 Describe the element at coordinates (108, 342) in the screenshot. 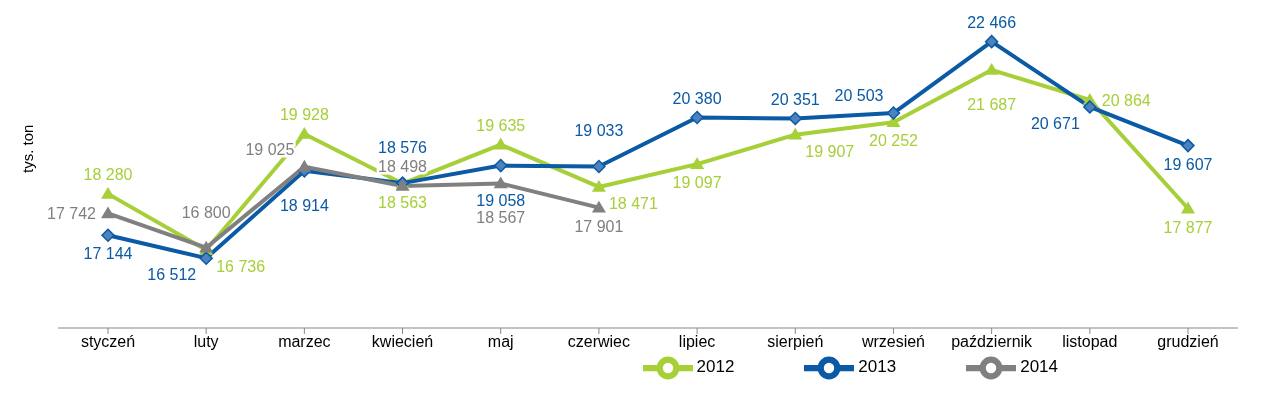

I see `x-tick-label: styczeń` at that location.